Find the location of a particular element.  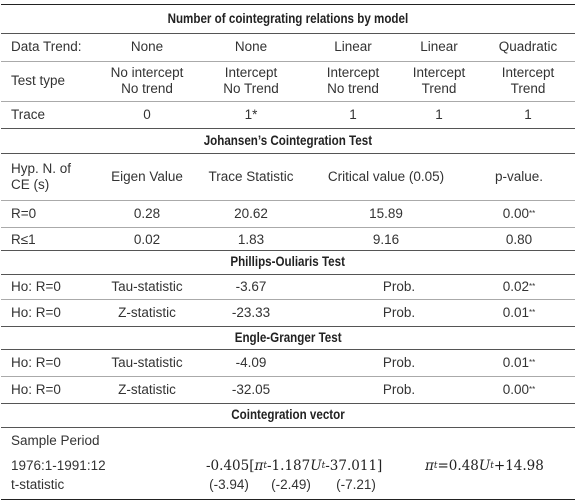

table-cell: Quadratic is located at coordinates (528, 46).